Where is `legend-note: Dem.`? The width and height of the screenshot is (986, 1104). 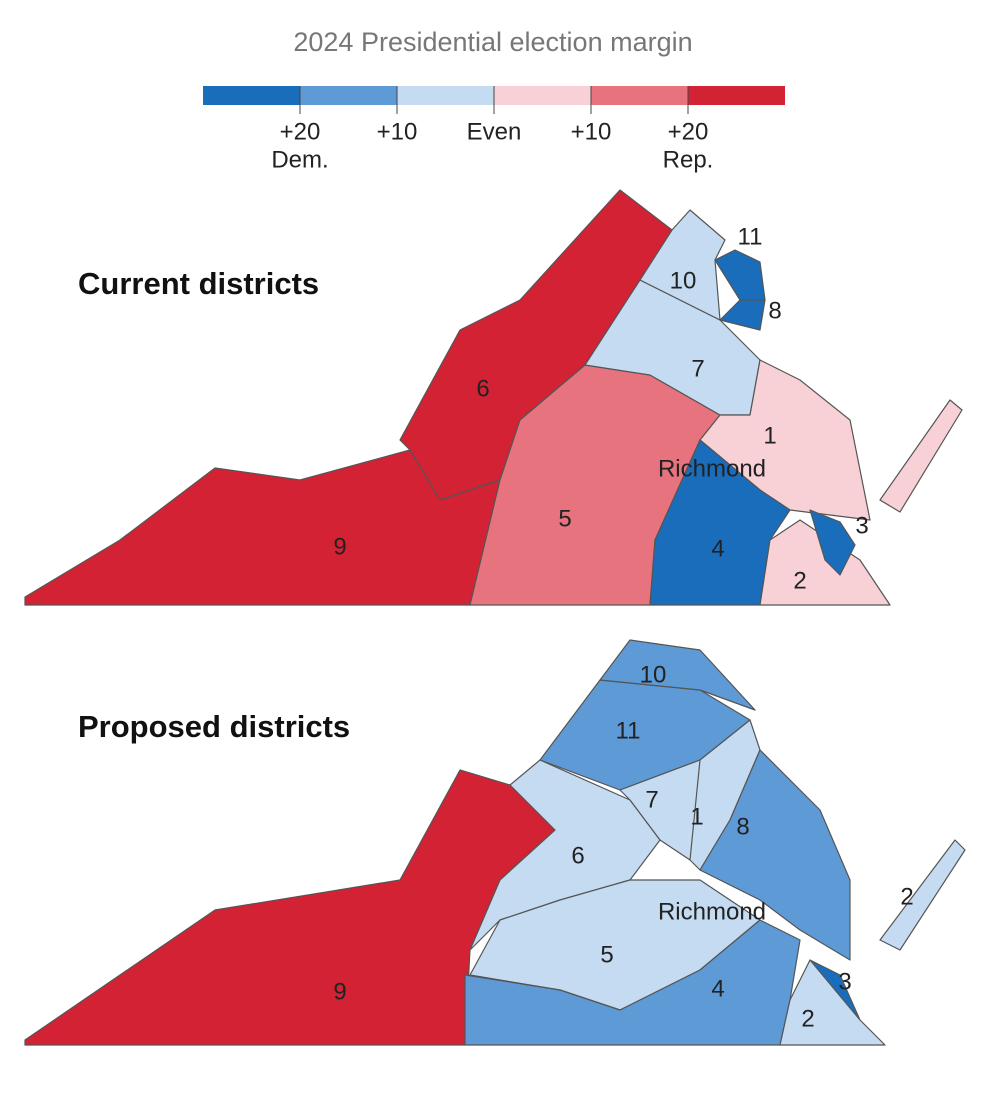
legend-note: Dem. is located at coordinates (299, 159).